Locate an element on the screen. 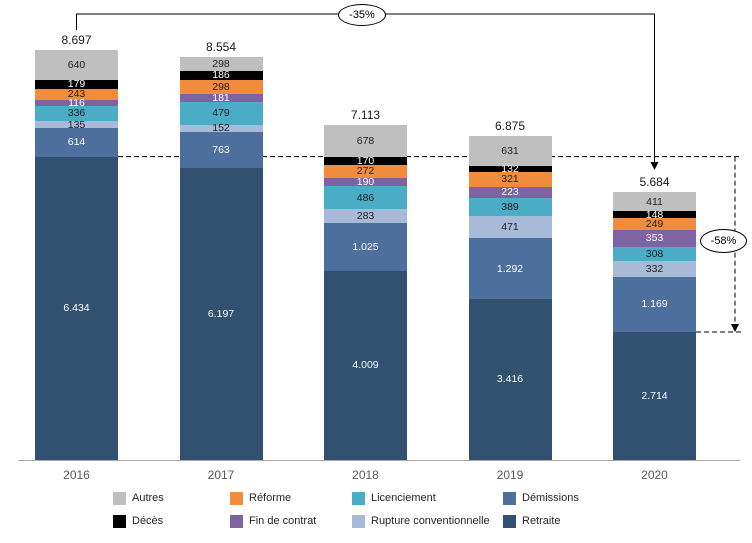 The height and width of the screenshot is (543, 752). annotation-total-change: -35% is located at coordinates (362, 15).